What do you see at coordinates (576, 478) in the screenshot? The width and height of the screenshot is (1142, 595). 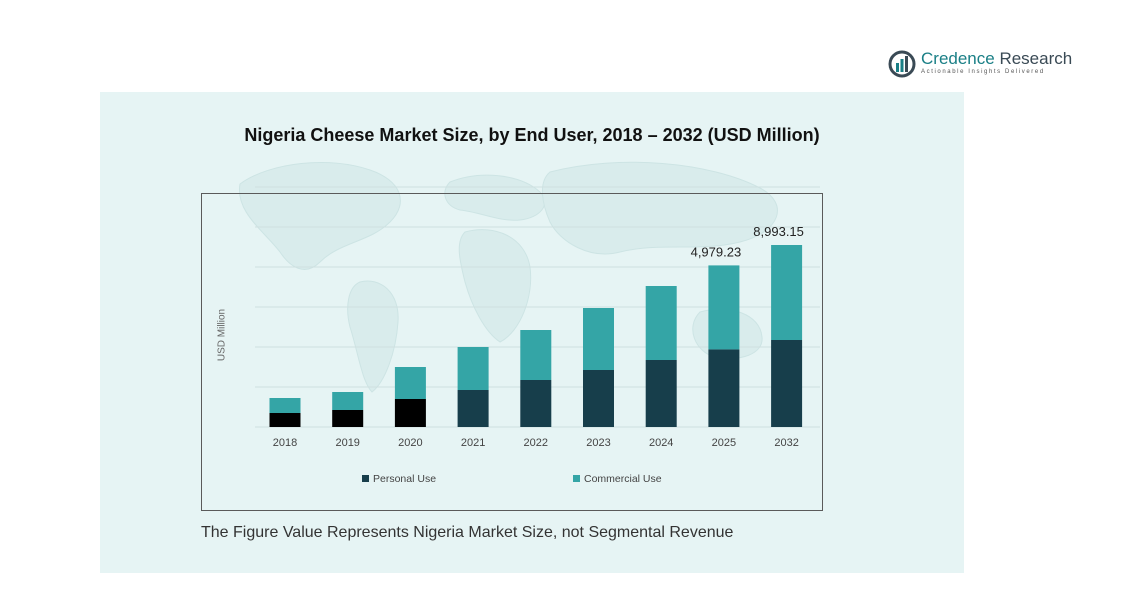 I see `legend-swatch-commercial-use` at bounding box center [576, 478].